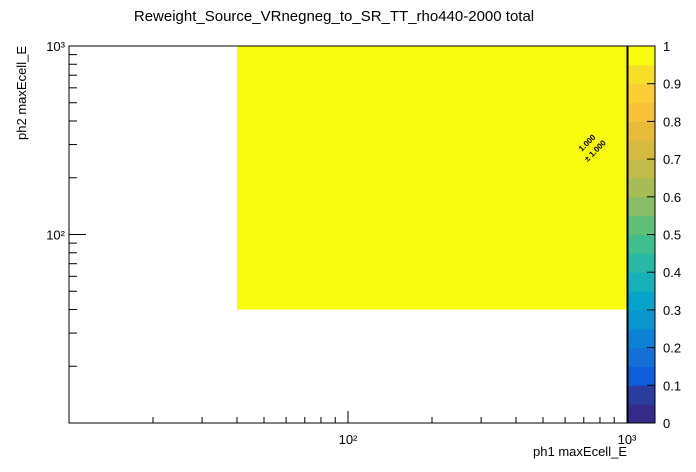 This screenshot has height=472, width=696. Describe the element at coordinates (348, 439) in the screenshot. I see `x-tick-label: 10²` at that location.